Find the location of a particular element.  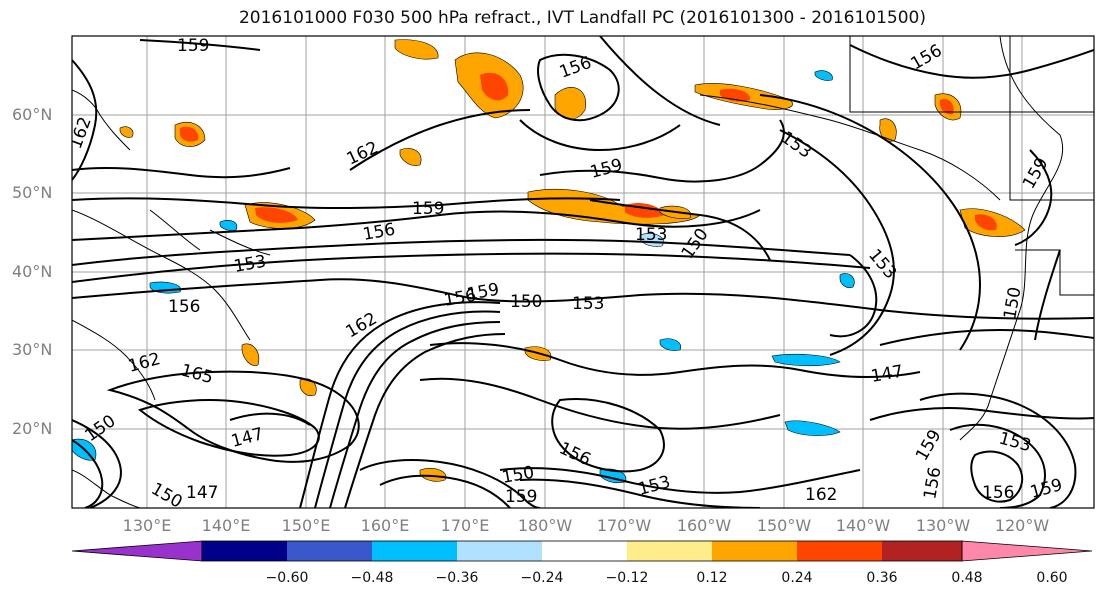

lon-label: 140°W is located at coordinates (863, 525).